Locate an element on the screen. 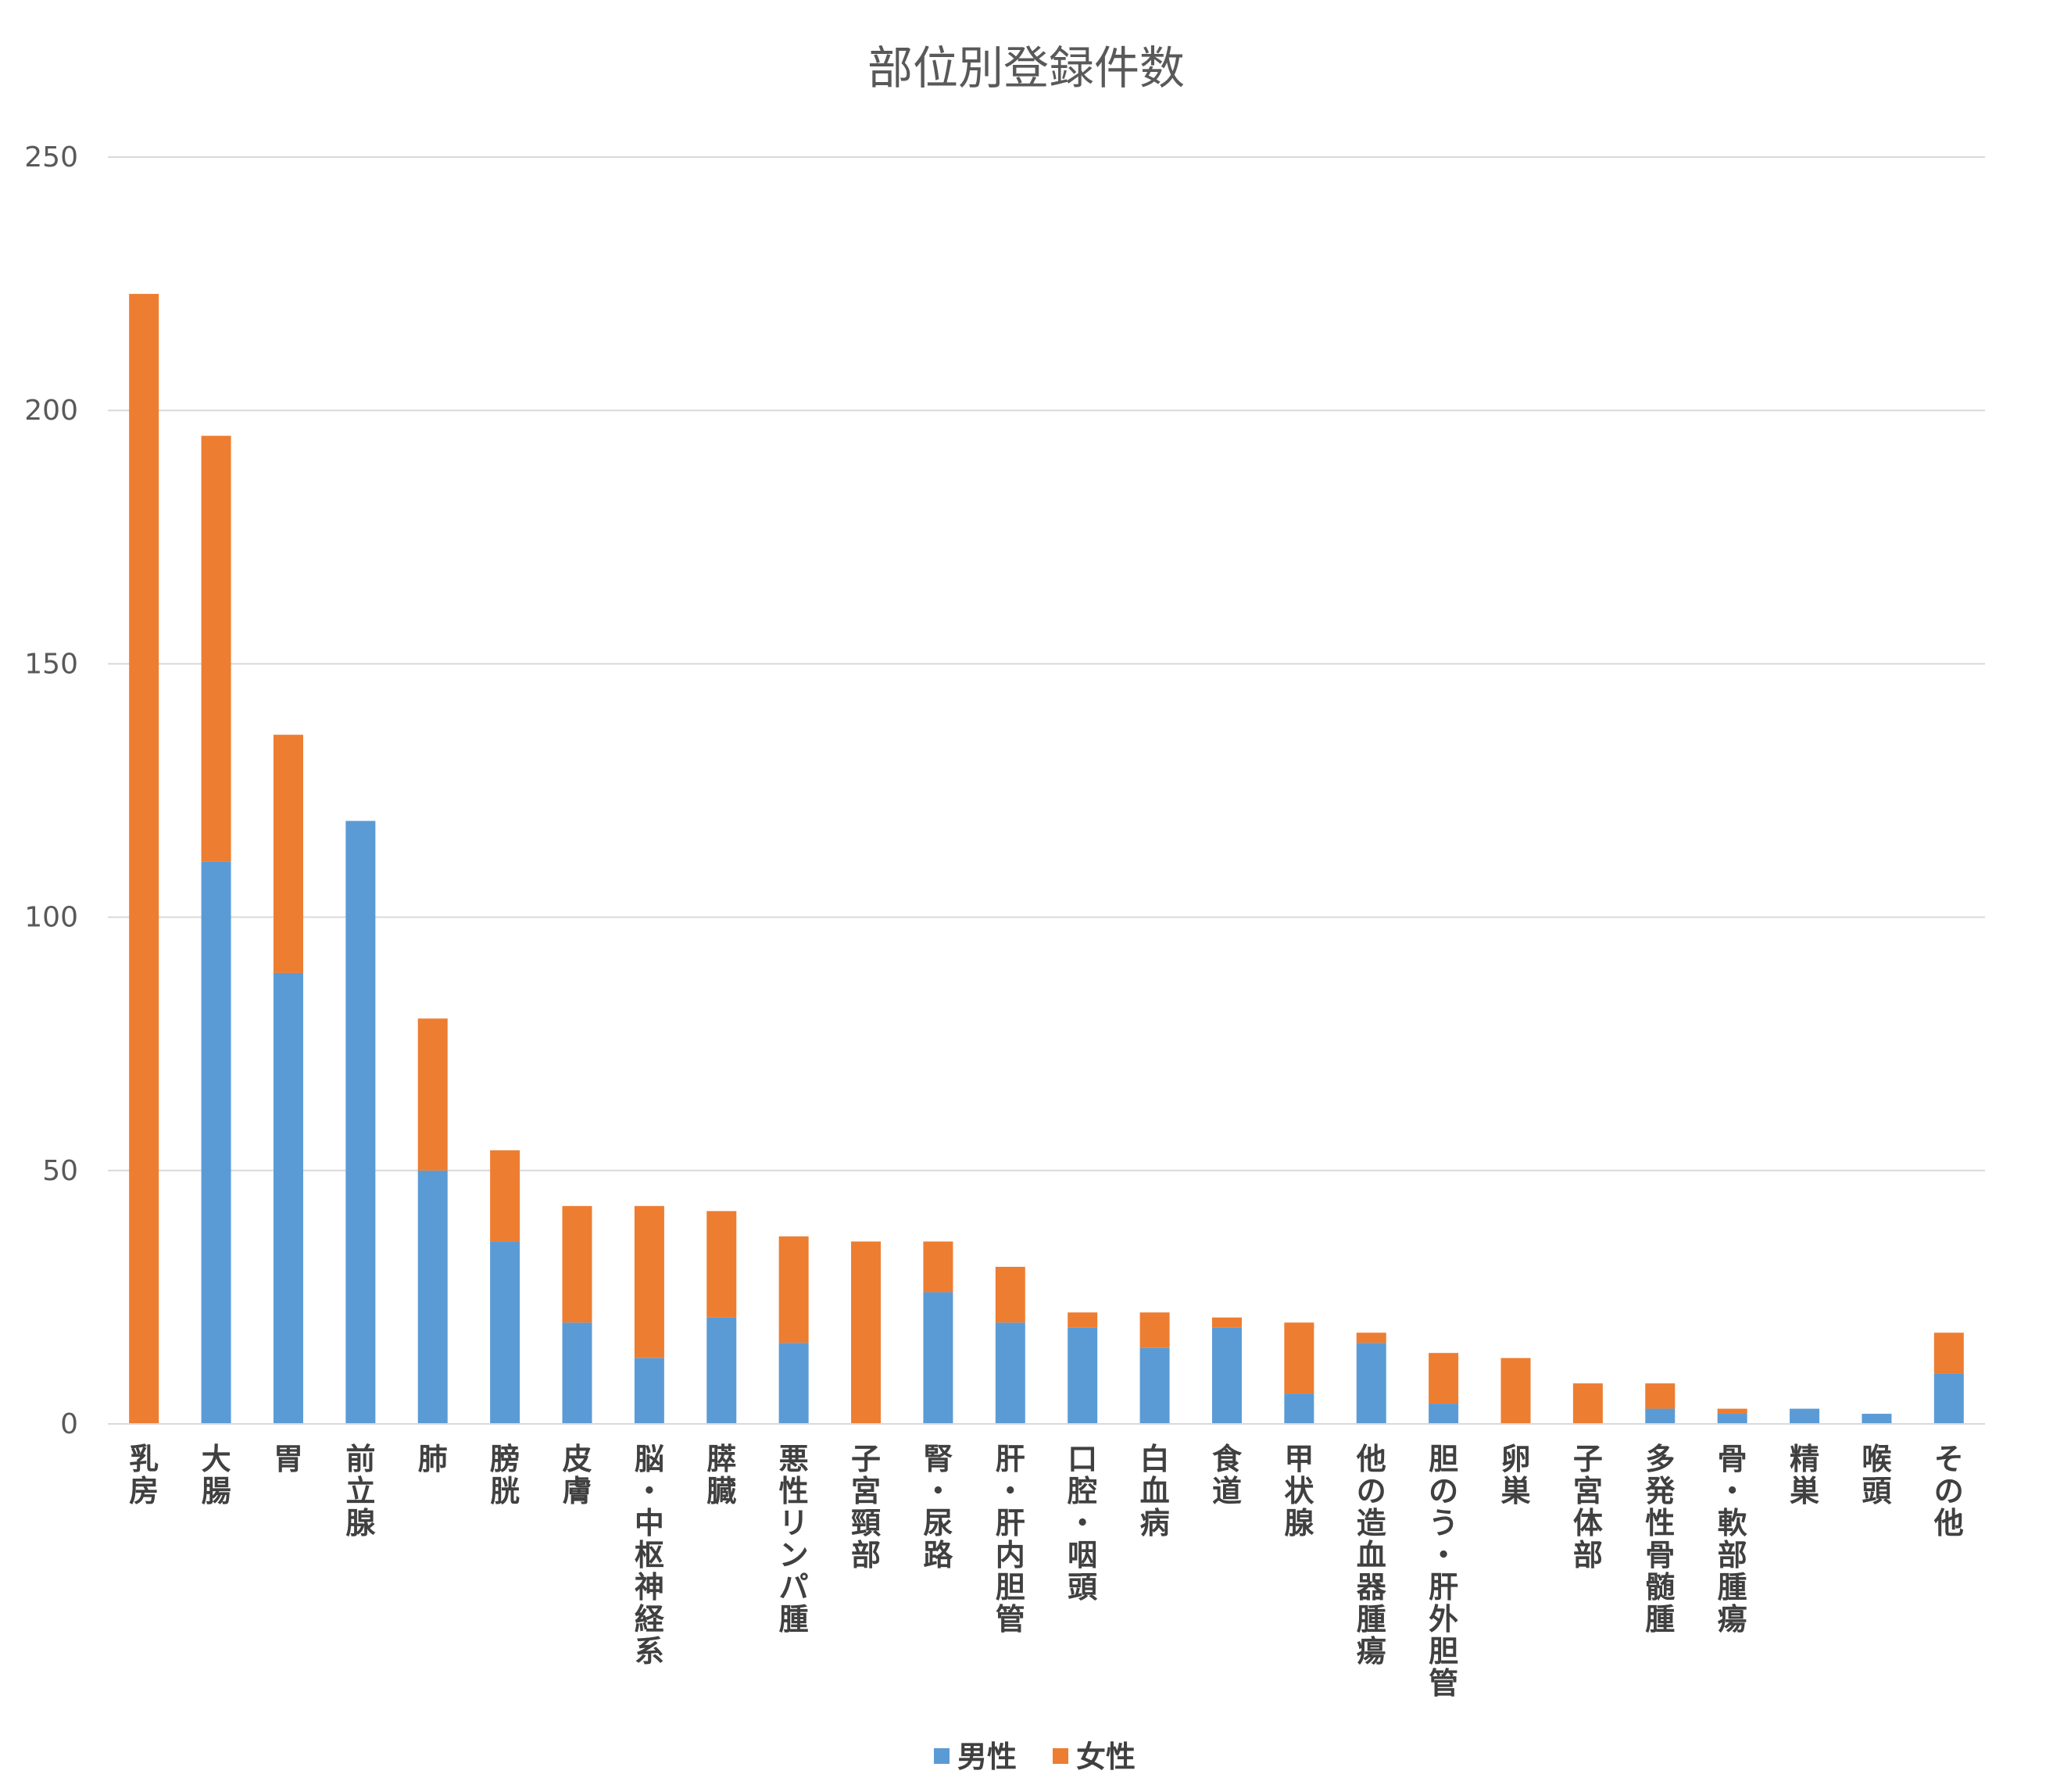  y-tick-label: 150 is located at coordinates (51, 664).